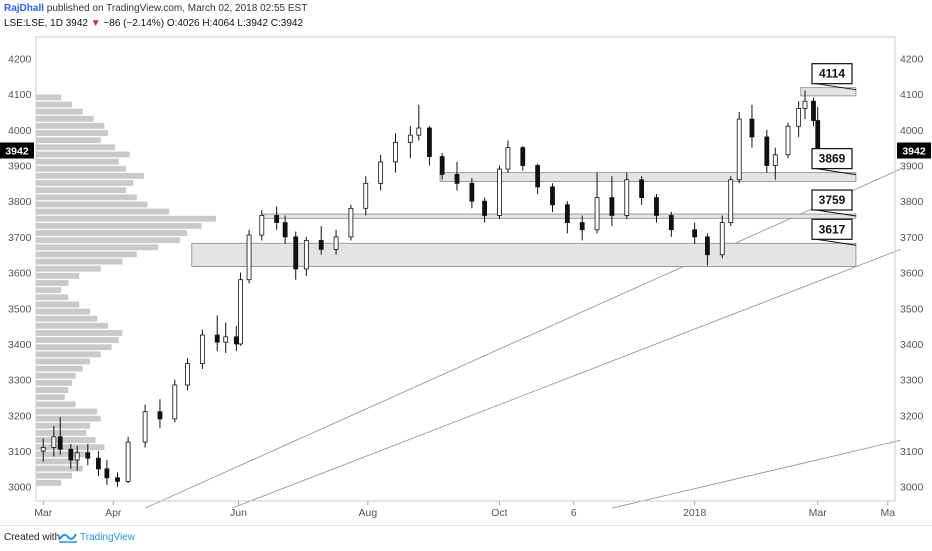 The height and width of the screenshot is (551, 932). I want to click on y-tick-left: 3500, so click(20, 309).